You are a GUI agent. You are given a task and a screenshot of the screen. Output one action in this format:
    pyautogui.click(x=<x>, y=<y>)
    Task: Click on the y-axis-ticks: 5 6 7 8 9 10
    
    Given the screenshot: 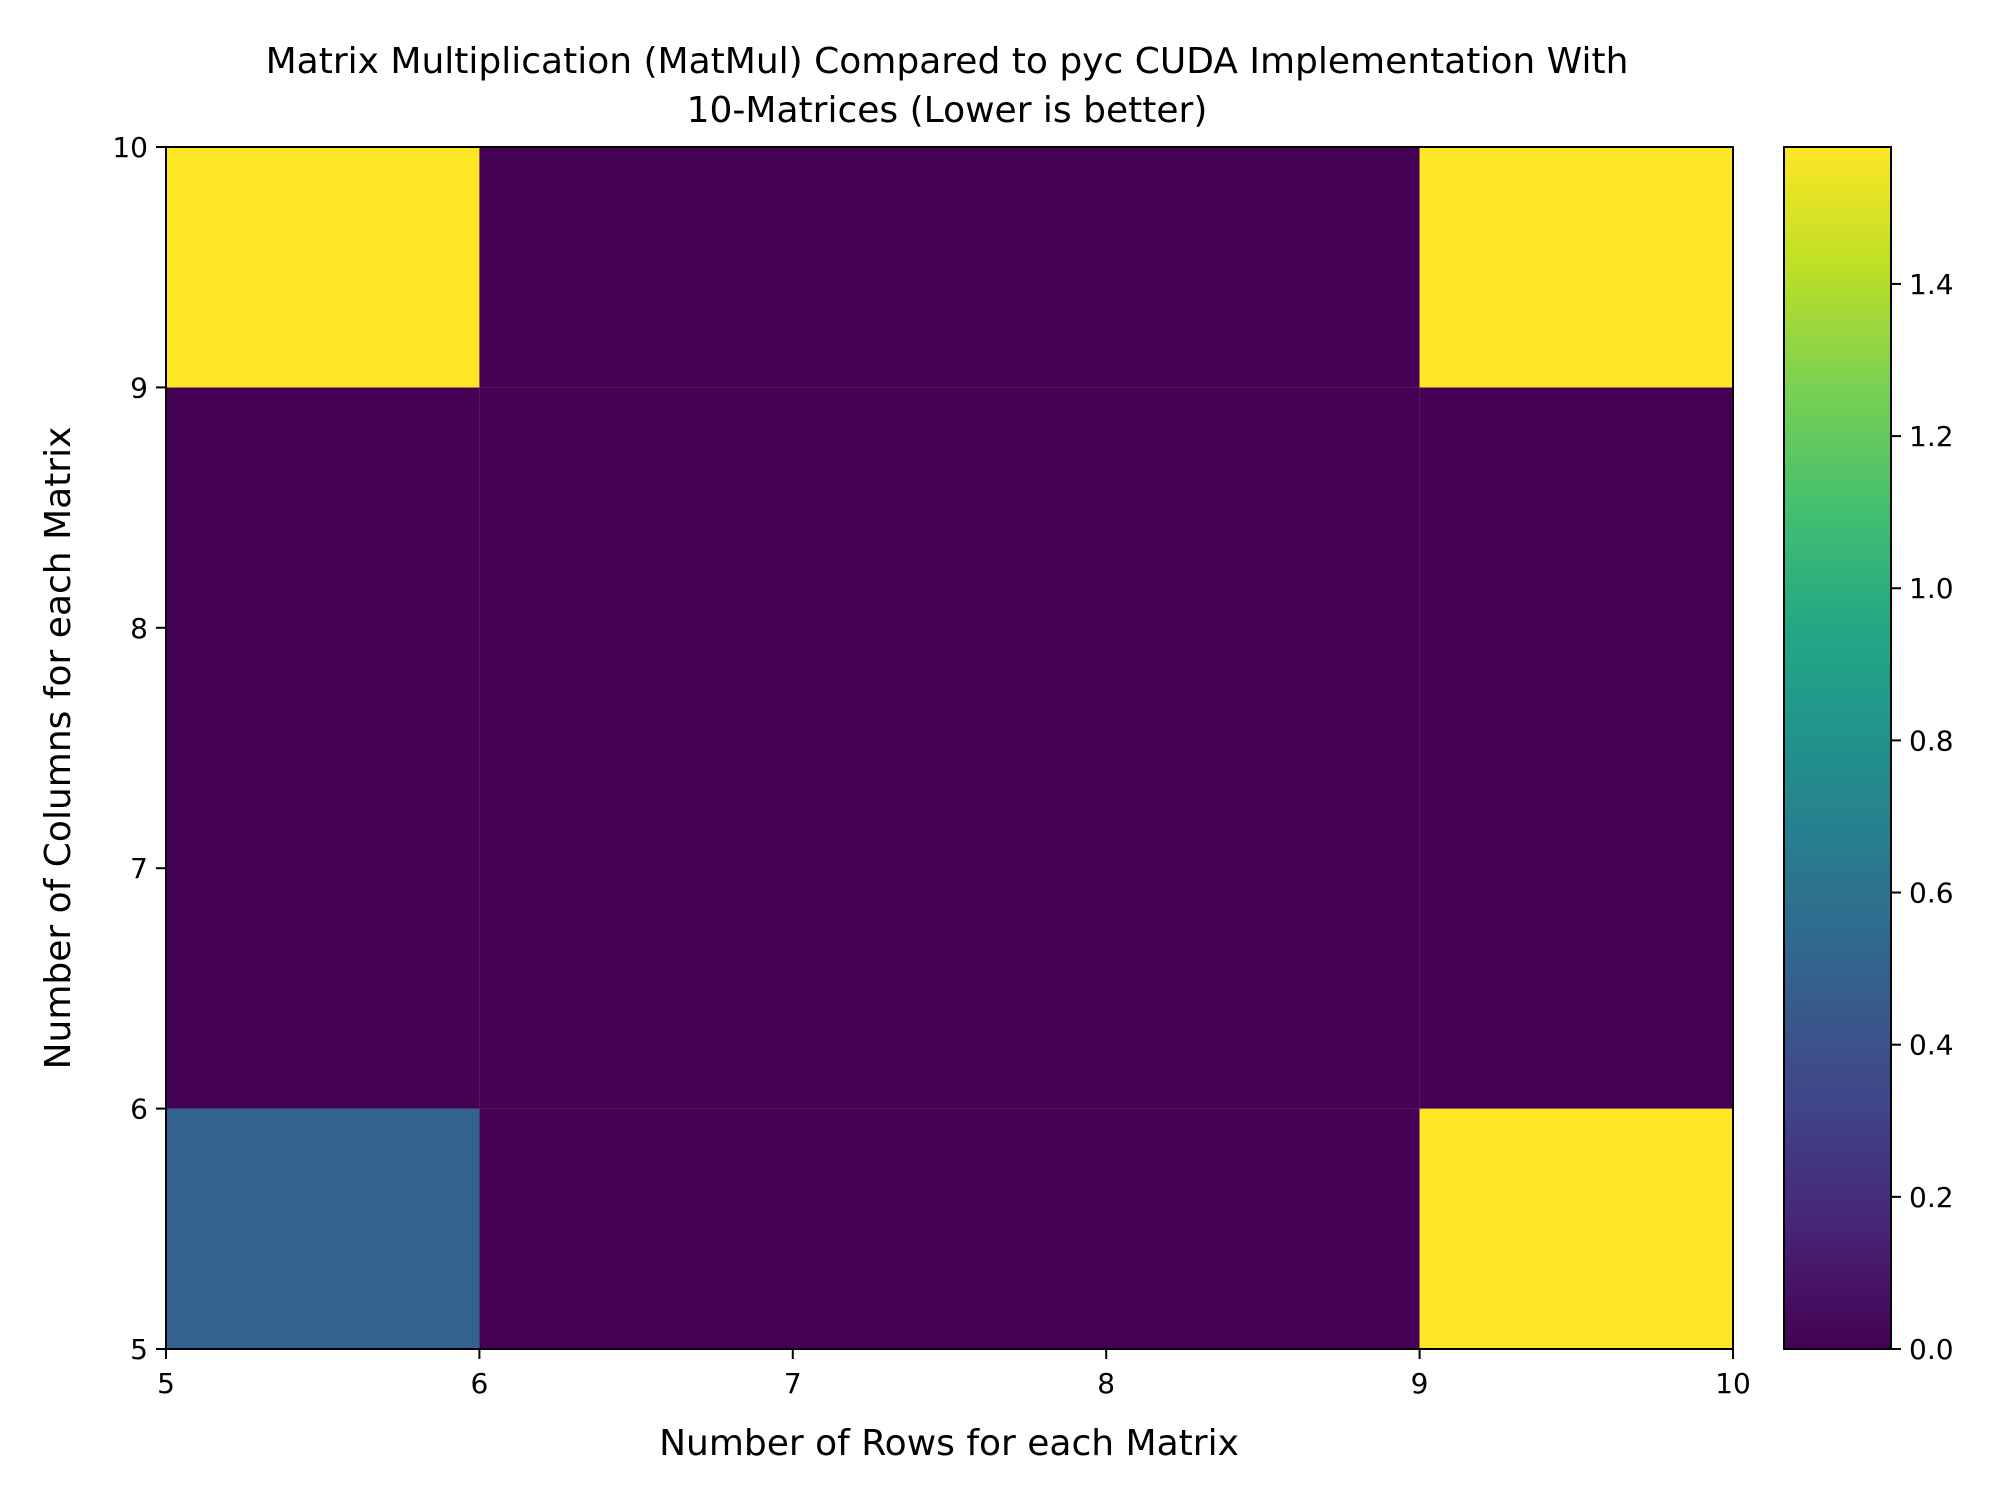 What is the action you would take?
    pyautogui.click(x=139, y=748)
    